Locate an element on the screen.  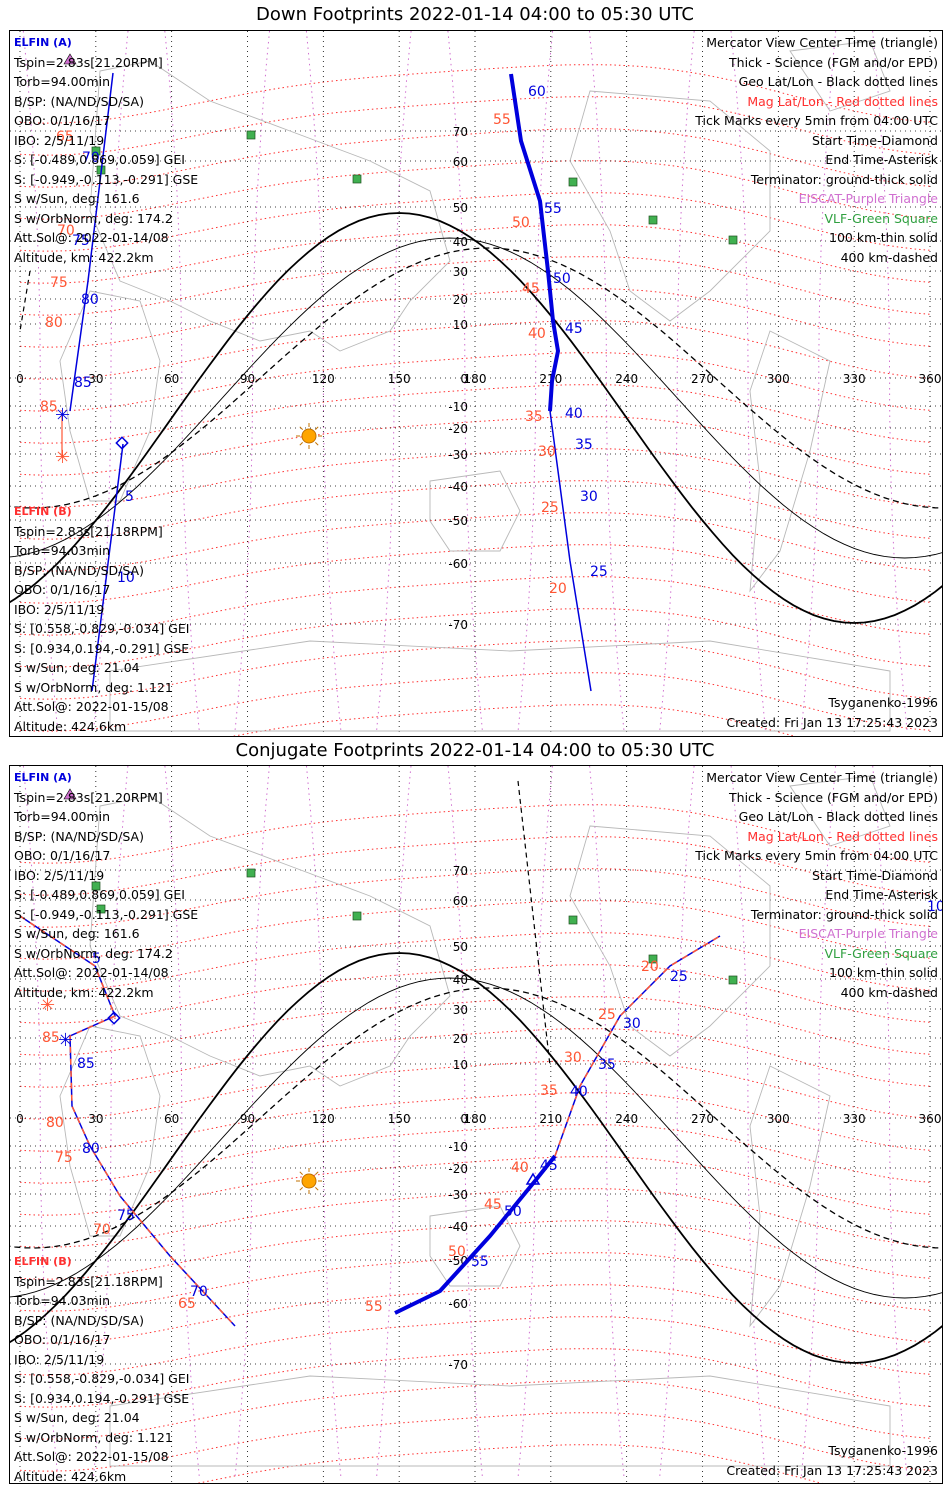
legend-line: Start Time-Diamond is located at coordinates (874, 140).